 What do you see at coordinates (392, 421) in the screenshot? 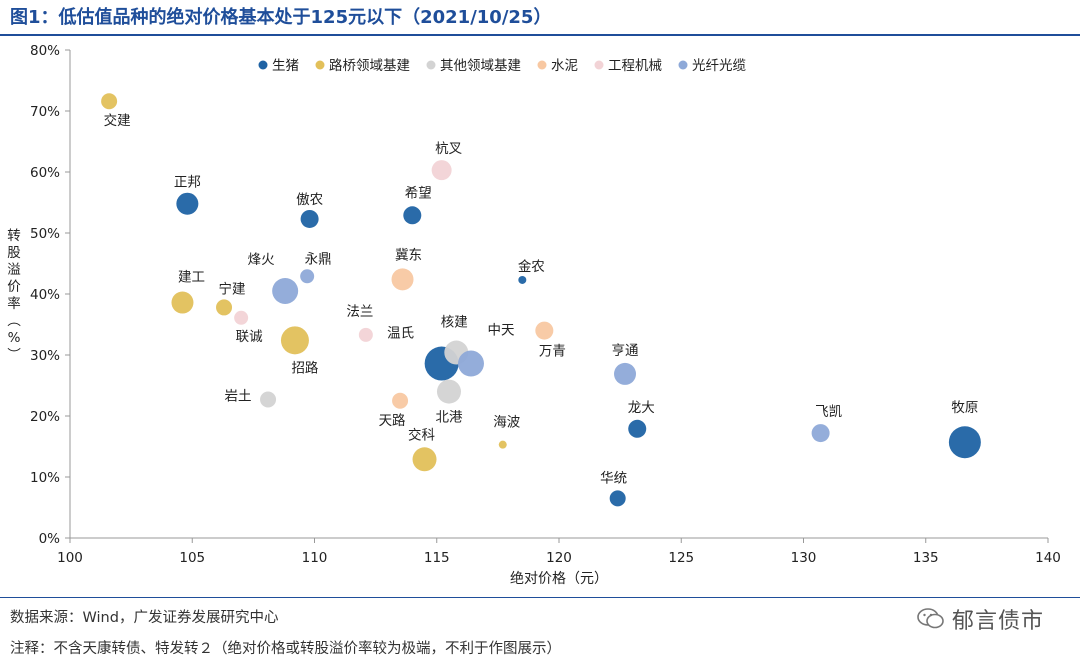
I see `point-label: 天路` at bounding box center [392, 421].